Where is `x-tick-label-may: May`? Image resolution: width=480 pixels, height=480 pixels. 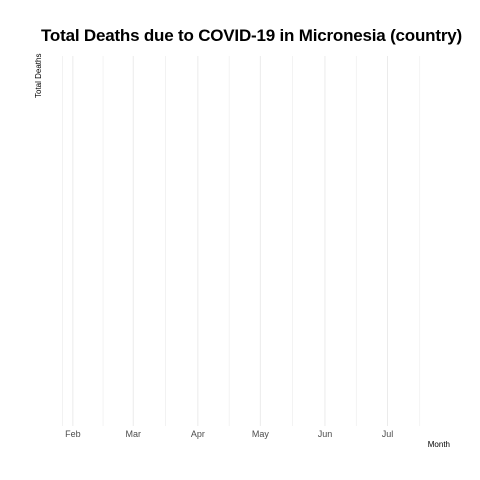 x-tick-label-may: May is located at coordinates (261, 434).